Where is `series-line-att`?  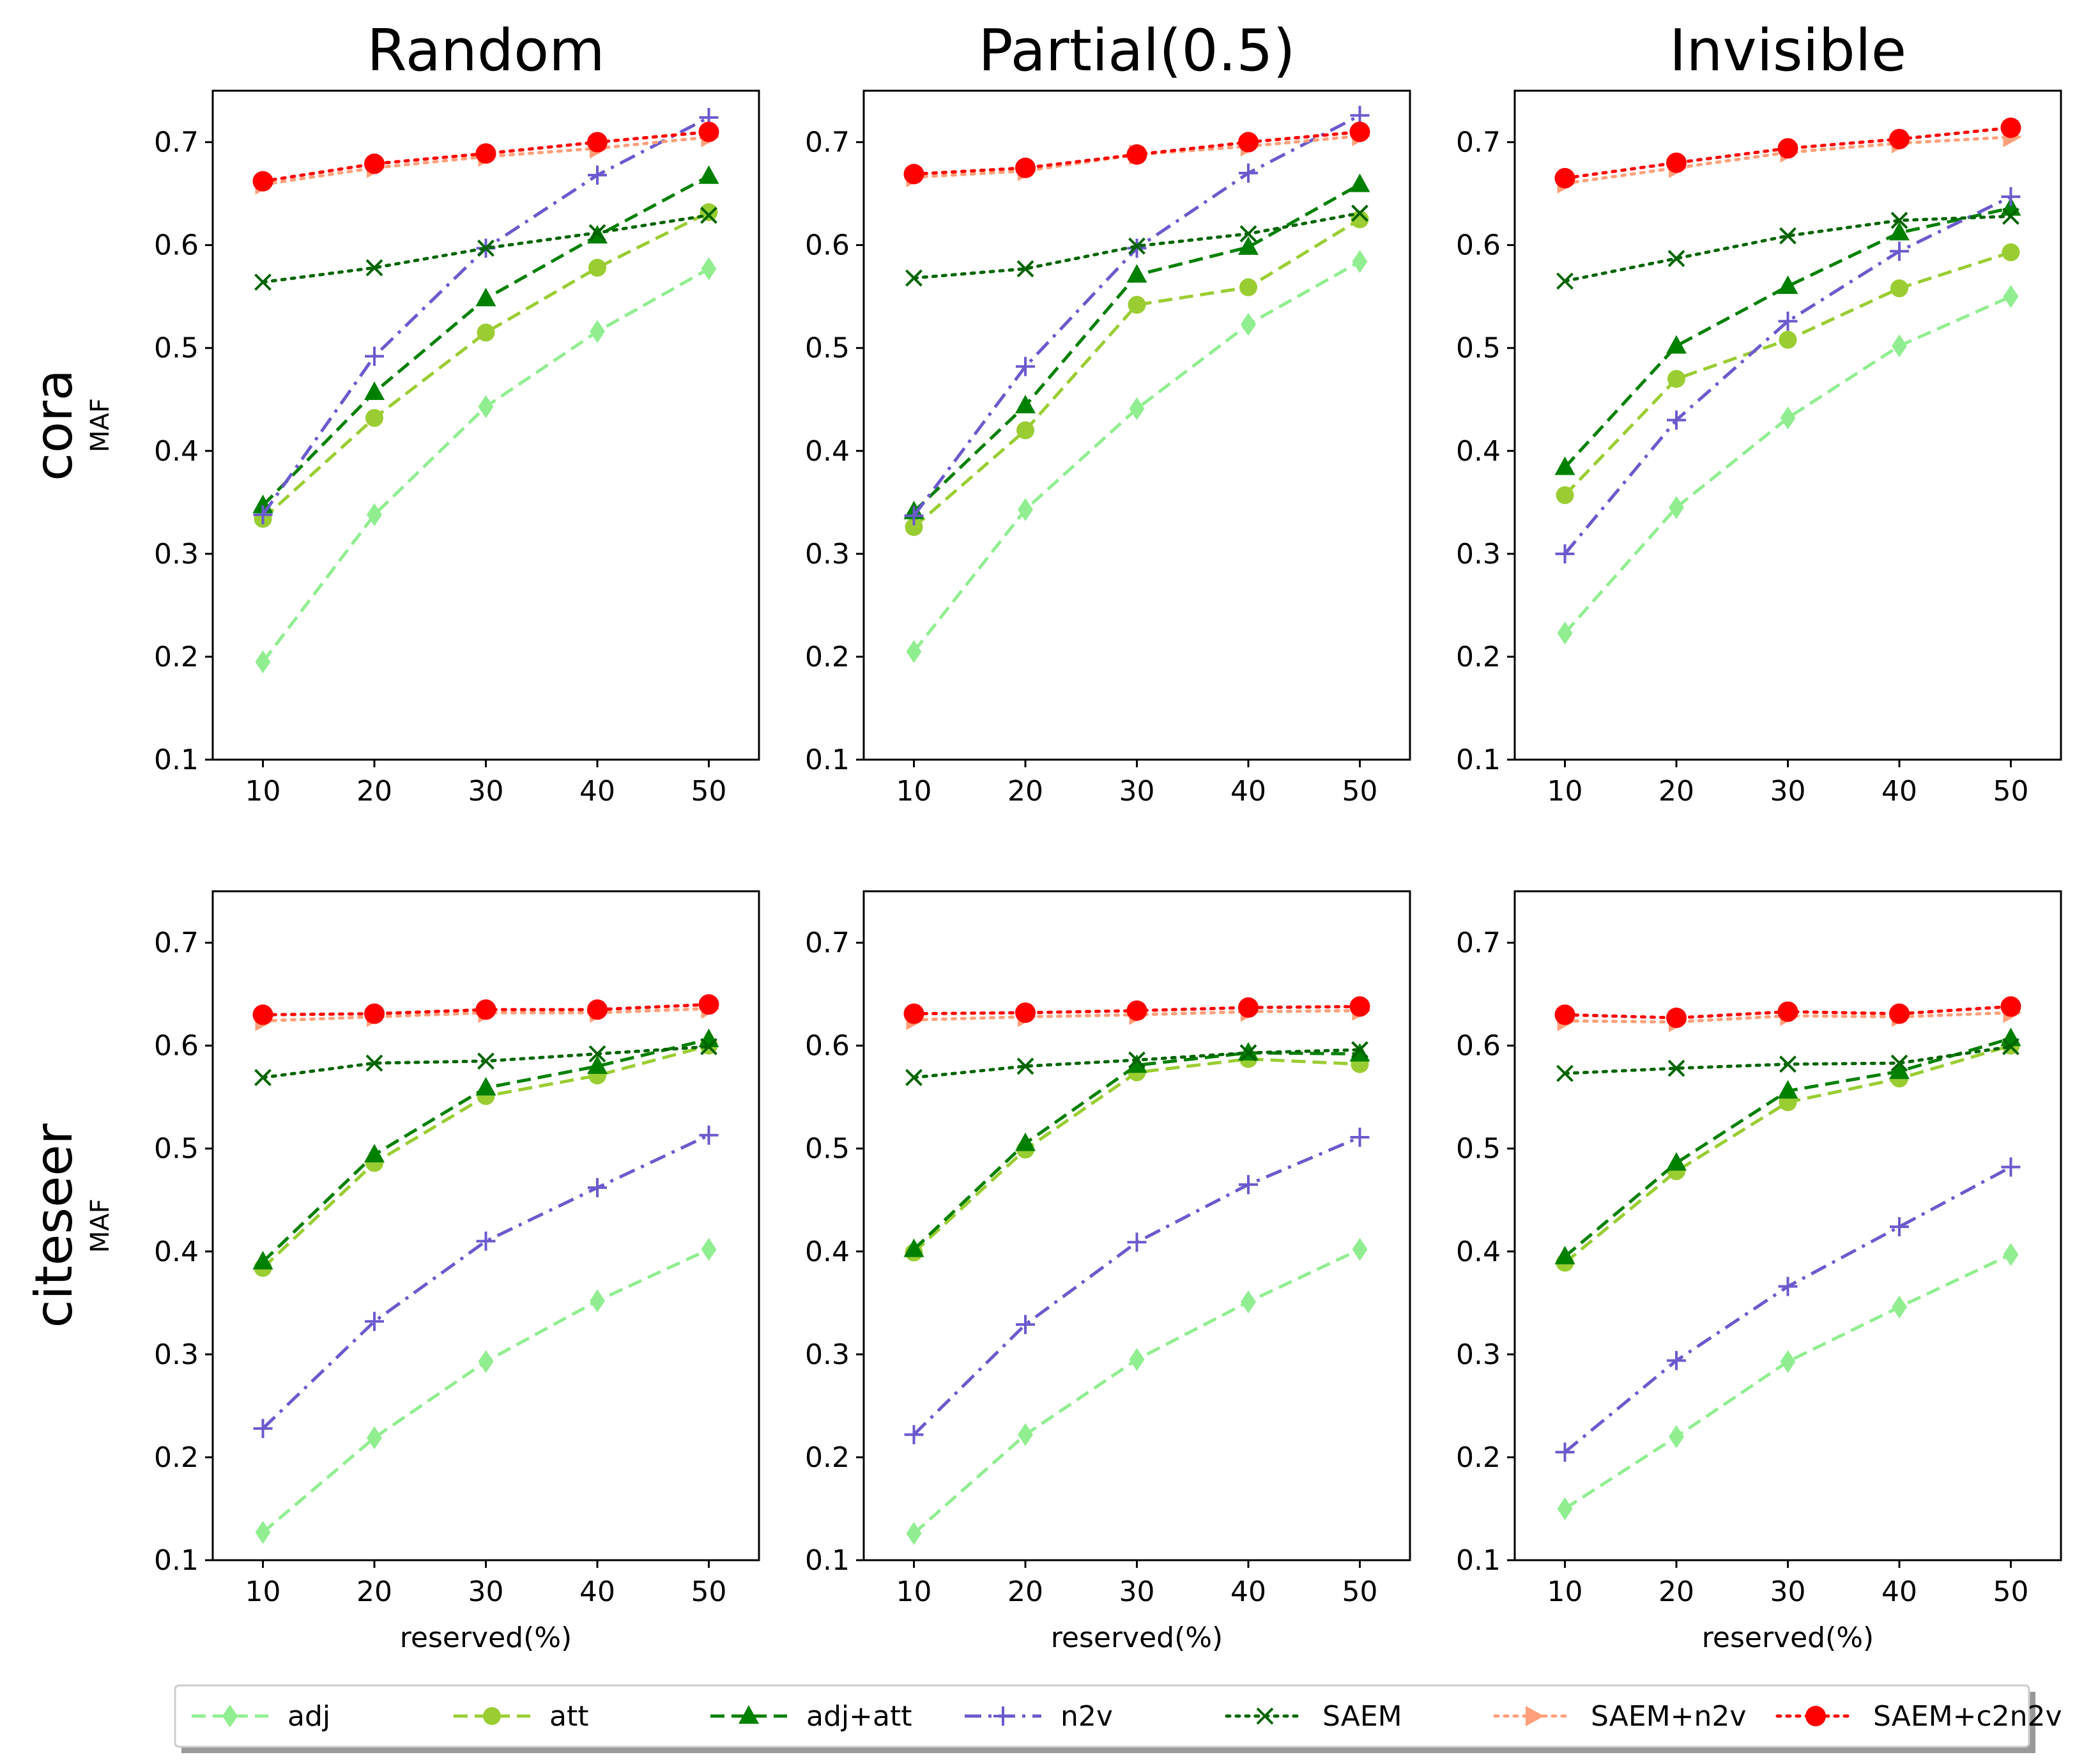 series-line-att is located at coordinates (1136, 373).